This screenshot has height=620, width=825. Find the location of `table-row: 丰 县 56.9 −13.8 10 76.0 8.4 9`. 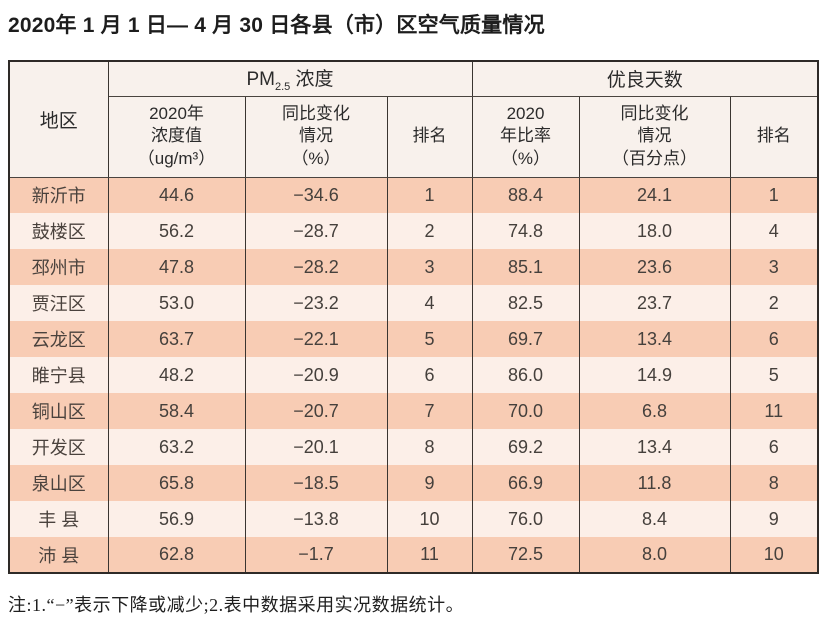

table-row: 丰 县 56.9 −13.8 10 76.0 8.4 9 is located at coordinates (413, 519).